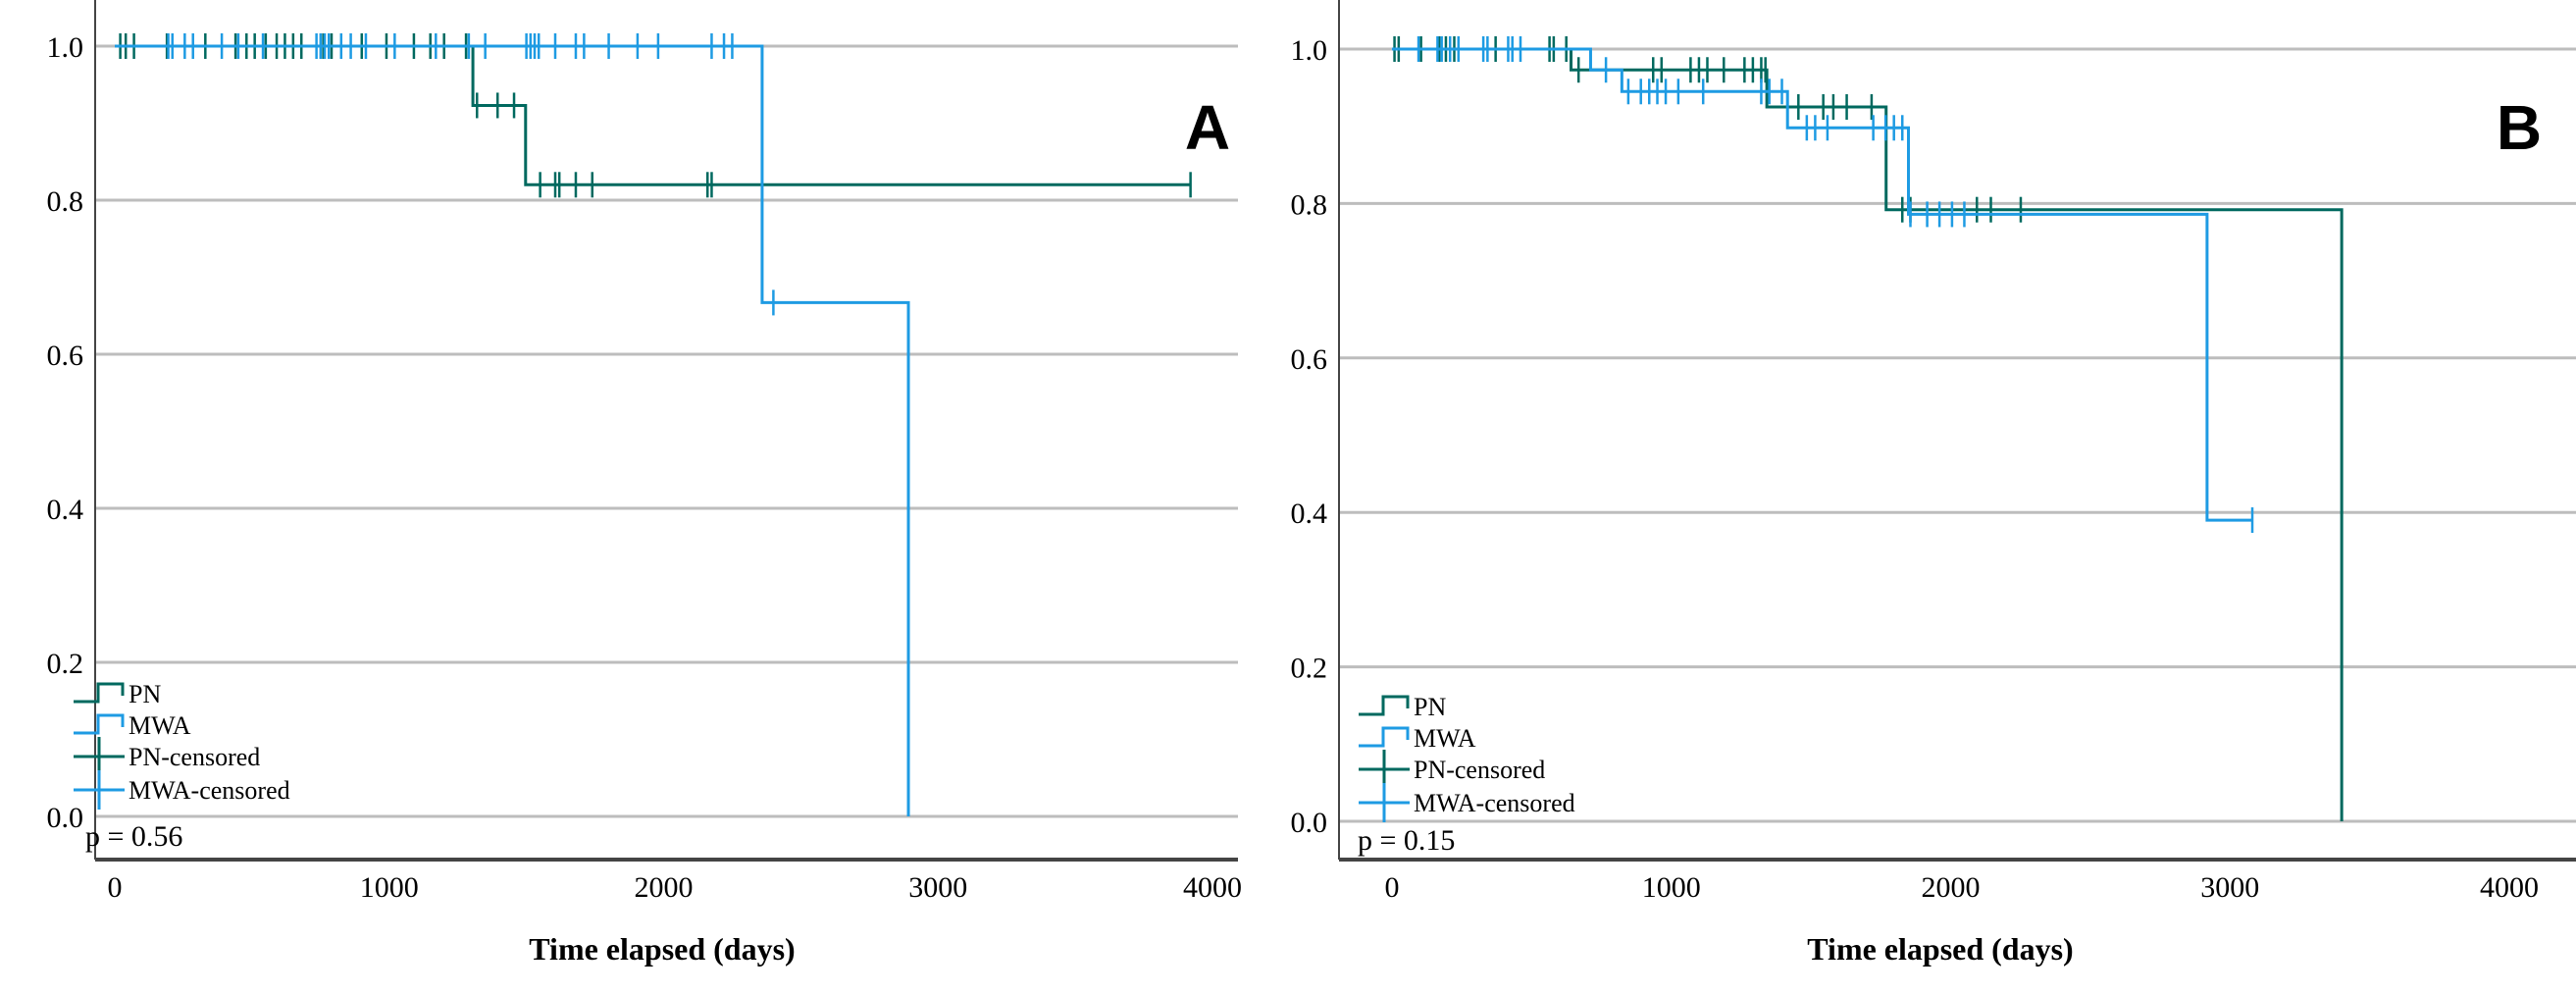 The width and height of the screenshot is (2576, 994). What do you see at coordinates (1207, 128) in the screenshot?
I see `panel-label: A` at bounding box center [1207, 128].